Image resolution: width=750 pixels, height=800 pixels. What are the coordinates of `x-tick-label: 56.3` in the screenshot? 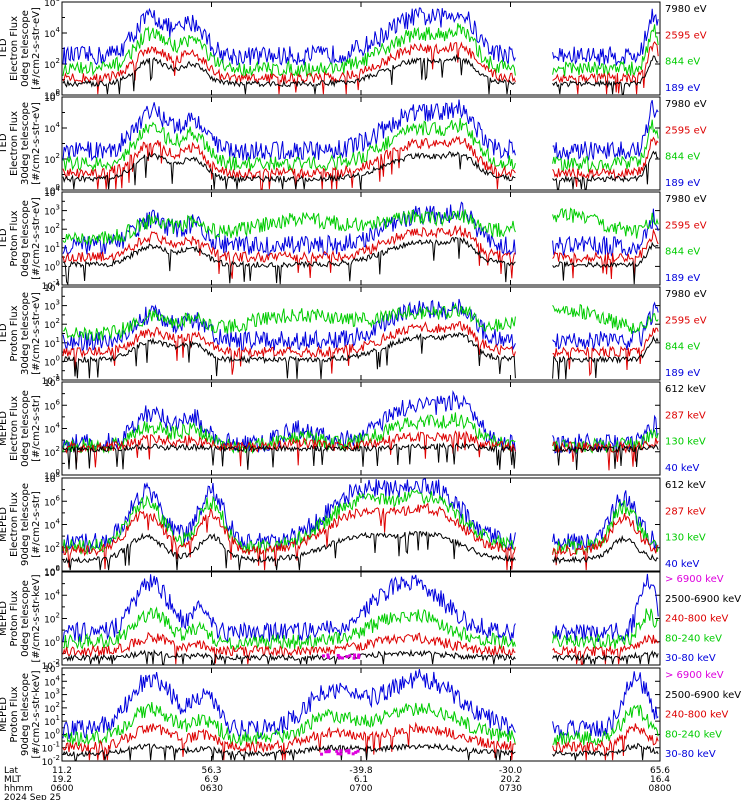 It's located at (211, 771).